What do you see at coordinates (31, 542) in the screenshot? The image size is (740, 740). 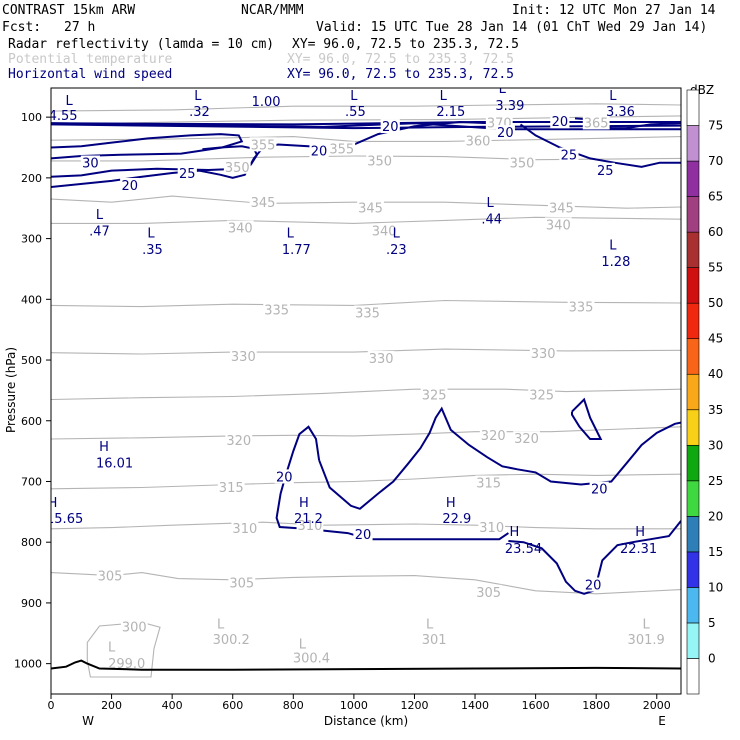 I see `y-tick-label: 800` at bounding box center [31, 542].